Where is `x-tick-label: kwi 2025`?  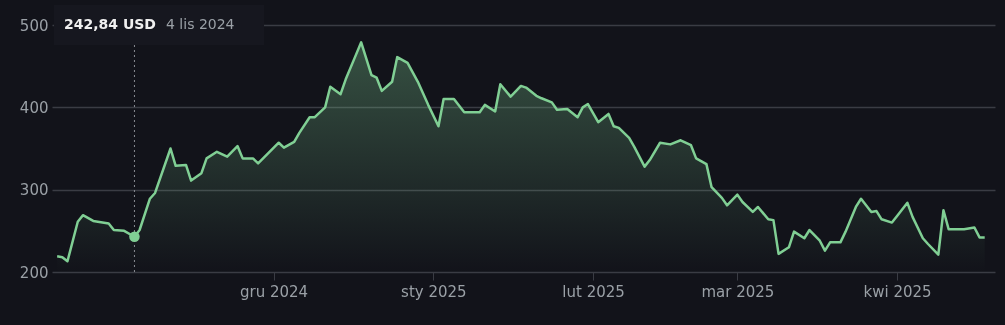
x-tick-label: kwi 2025 is located at coordinates (897, 291).